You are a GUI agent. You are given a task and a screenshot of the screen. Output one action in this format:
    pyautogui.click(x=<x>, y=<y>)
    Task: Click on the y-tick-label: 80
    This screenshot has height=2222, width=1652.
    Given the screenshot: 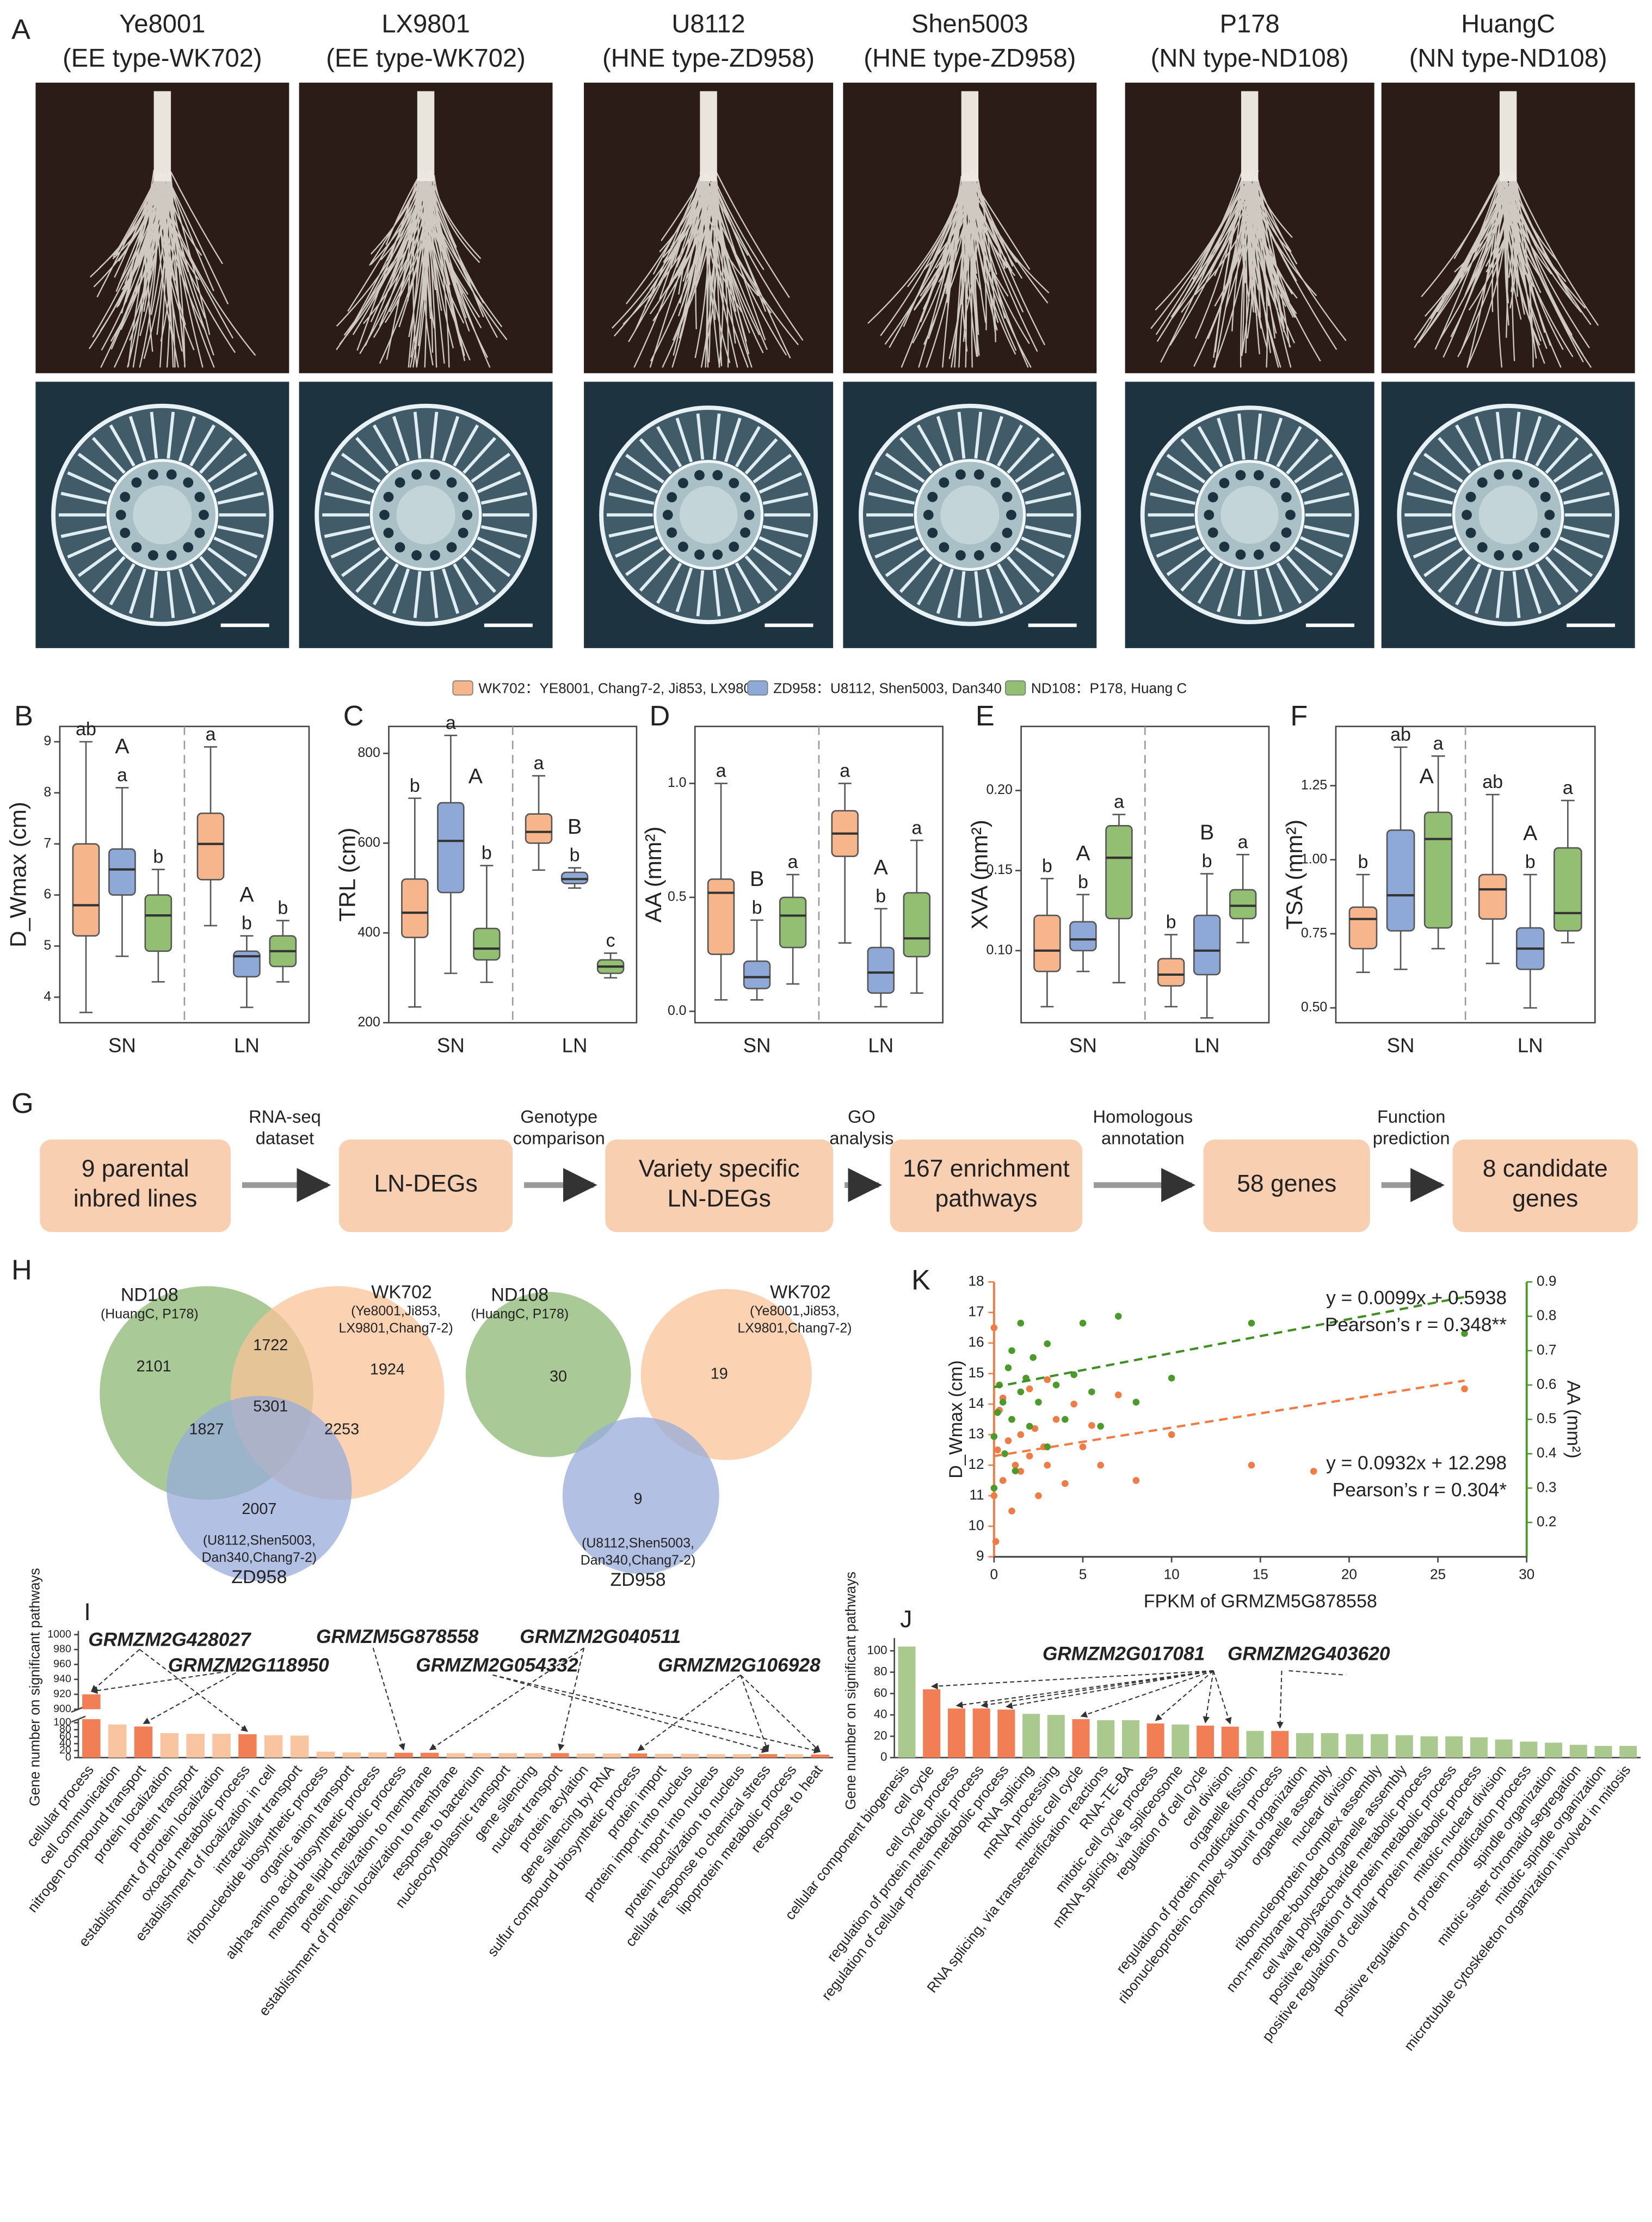 What is the action you would take?
    pyautogui.click(x=880, y=1672)
    